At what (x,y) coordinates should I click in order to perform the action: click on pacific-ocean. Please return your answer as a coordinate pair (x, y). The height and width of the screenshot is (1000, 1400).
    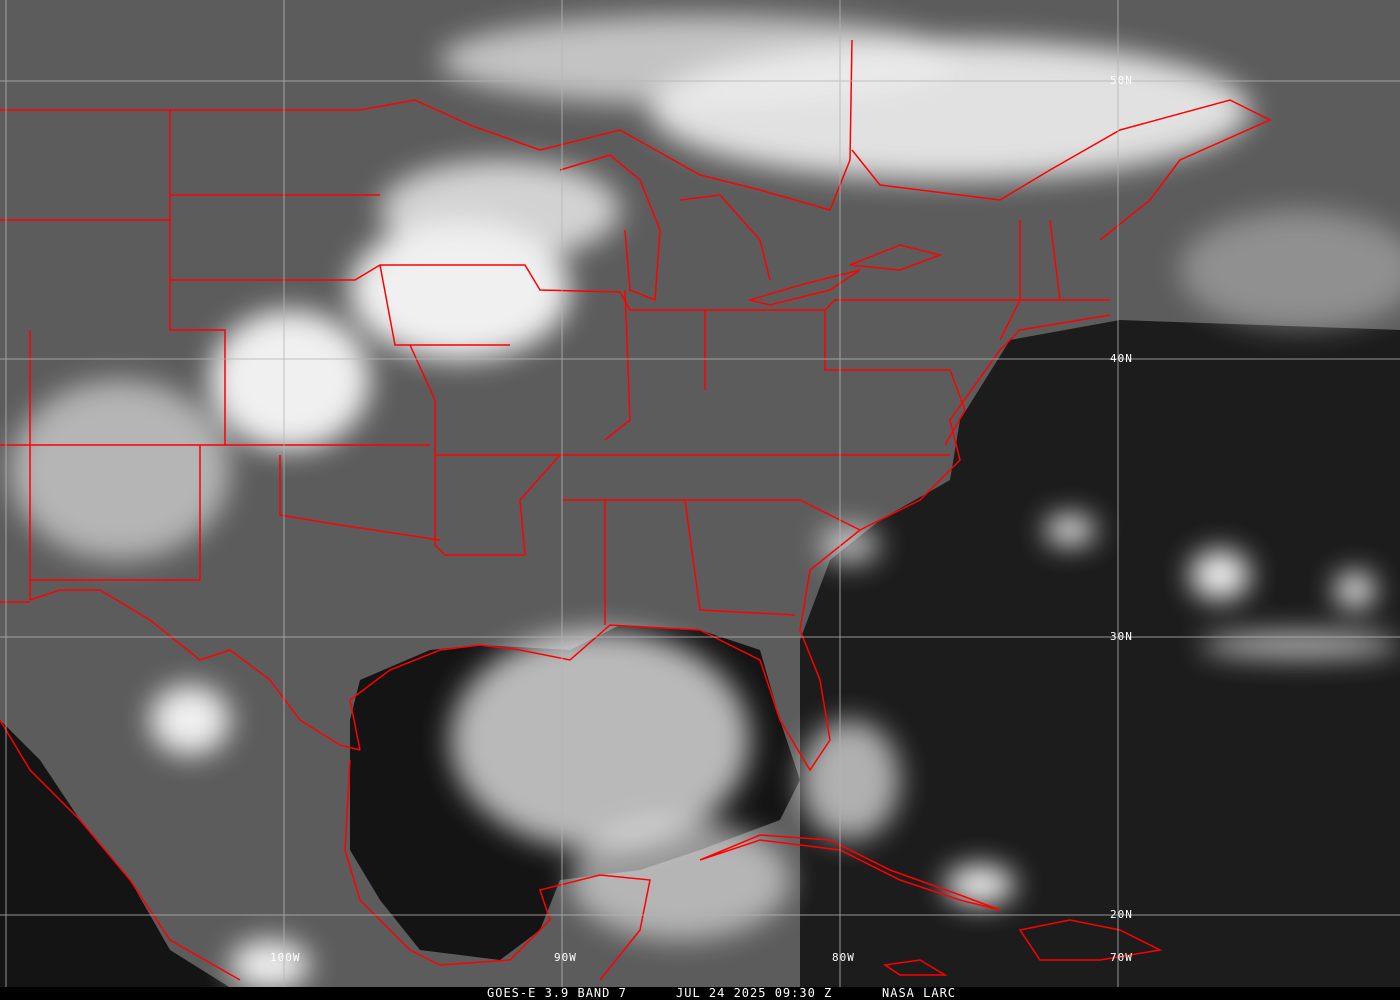
    Looking at the image, I should click on (125, 860).